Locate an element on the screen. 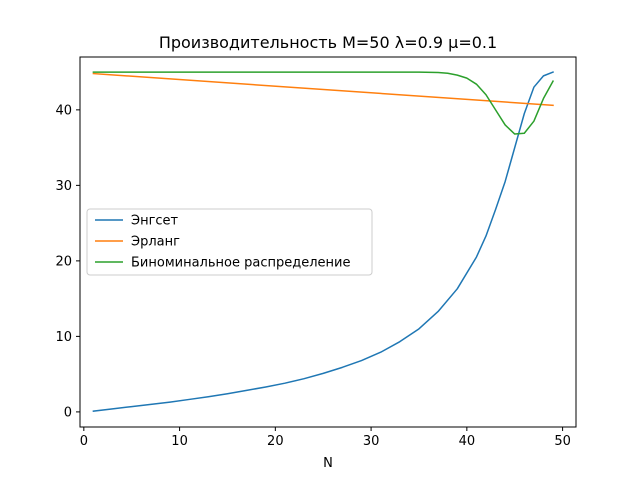 The image size is (640, 480). y-tick-label: 0 is located at coordinates (68, 412).